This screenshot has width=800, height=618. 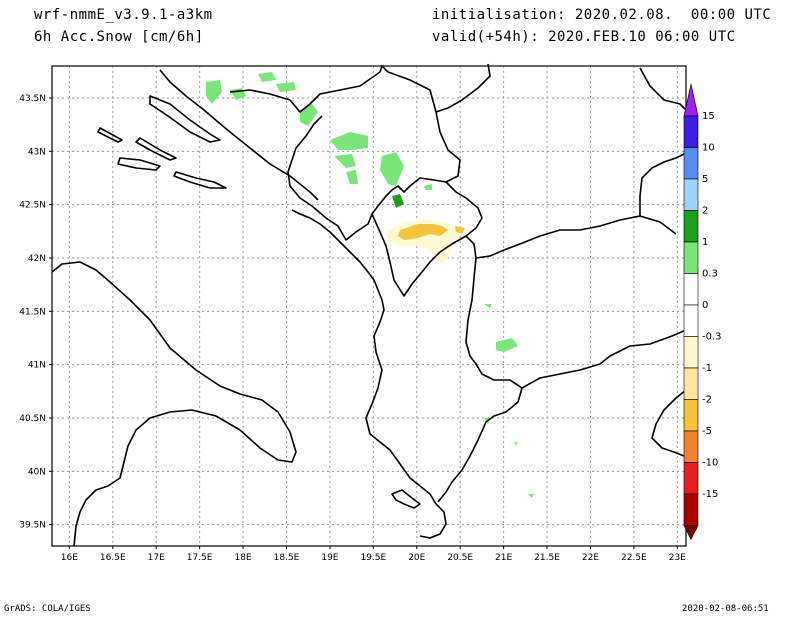 What do you see at coordinates (416, 558) in the screenshot?
I see `lon-tick-label: 20E` at bounding box center [416, 558].